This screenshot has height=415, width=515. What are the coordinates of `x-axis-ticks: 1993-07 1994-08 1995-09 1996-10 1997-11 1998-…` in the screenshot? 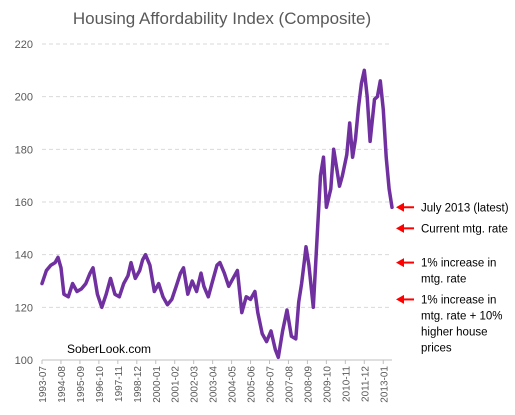 It's located at (214, 381).